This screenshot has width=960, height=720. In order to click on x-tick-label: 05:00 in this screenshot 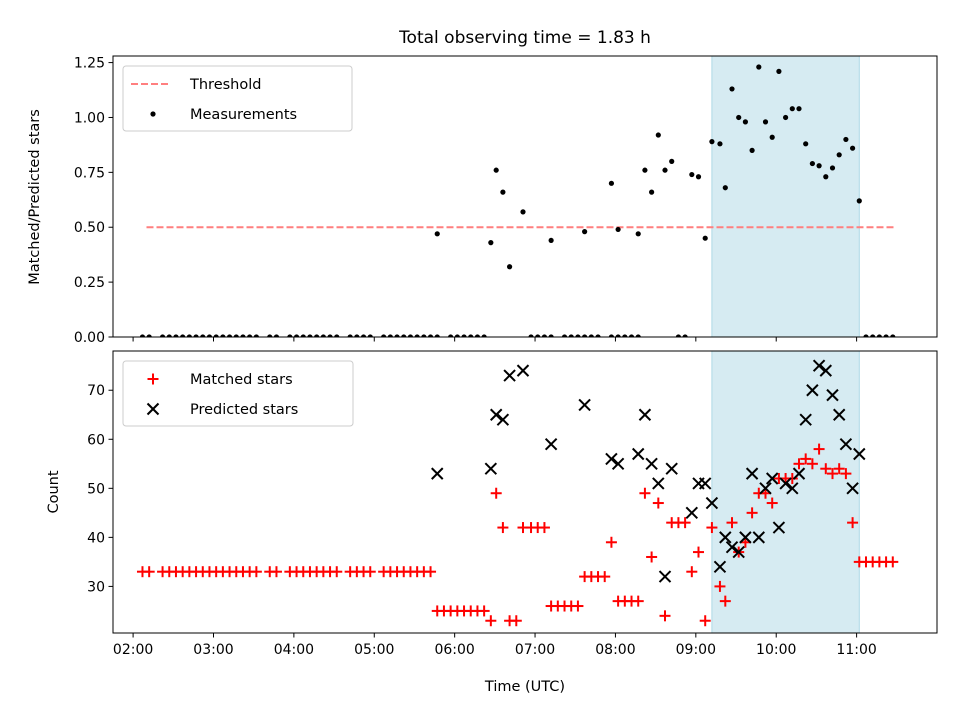, I will do `click(374, 650)`.